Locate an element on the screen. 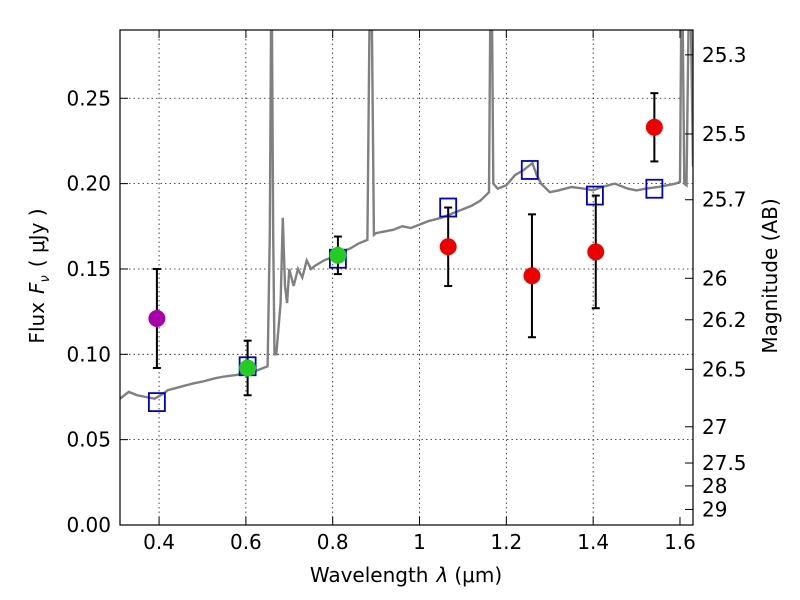 The width and height of the screenshot is (800, 600). magnitude-tick-label: 25.5 is located at coordinates (724, 134).